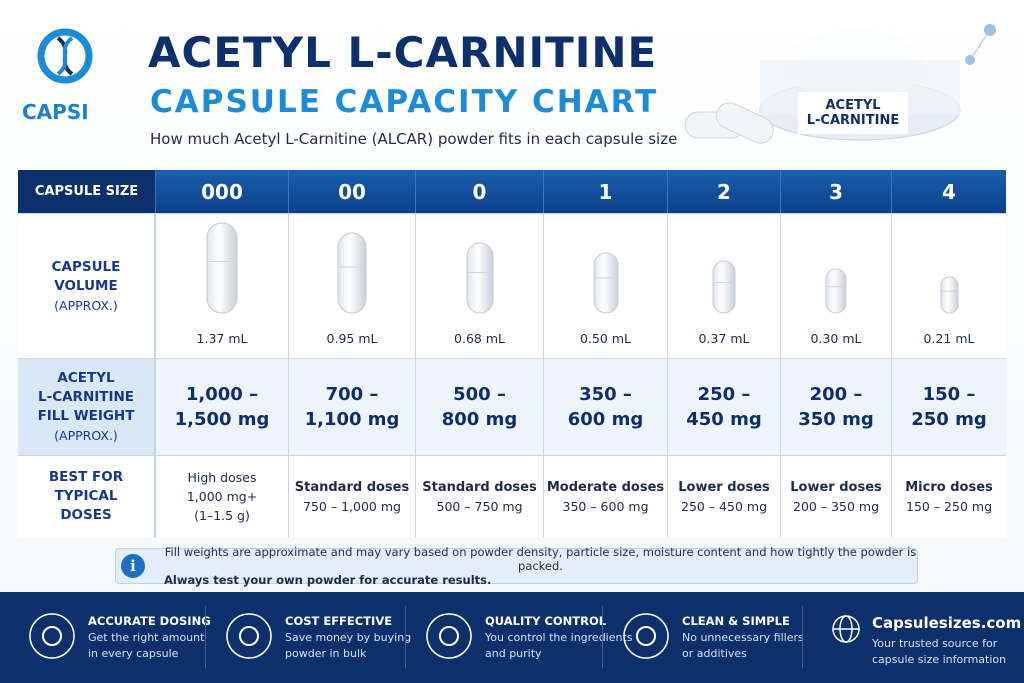 Image resolution: width=1024 pixels, height=683 pixels. What do you see at coordinates (479, 406) in the screenshot?
I see `table-cell: 500 – 800 mg` at bounding box center [479, 406].